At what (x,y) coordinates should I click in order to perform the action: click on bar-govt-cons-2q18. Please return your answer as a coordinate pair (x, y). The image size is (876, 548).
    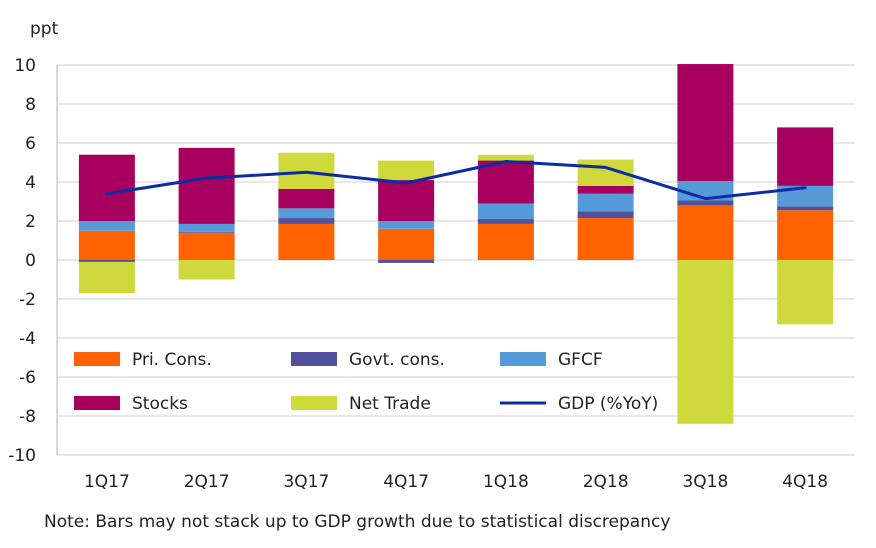
    Looking at the image, I should click on (605, 215).